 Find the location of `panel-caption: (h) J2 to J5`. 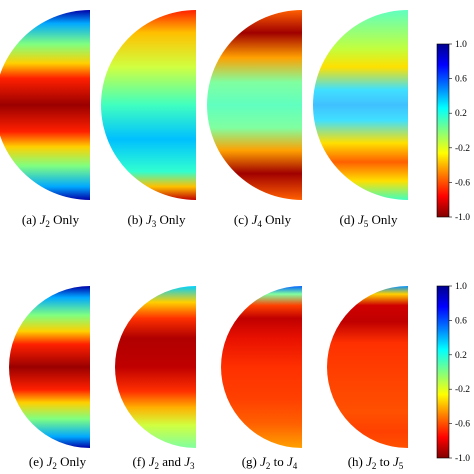

panel-caption: (h) J2 to J5 is located at coordinates (376, 462).